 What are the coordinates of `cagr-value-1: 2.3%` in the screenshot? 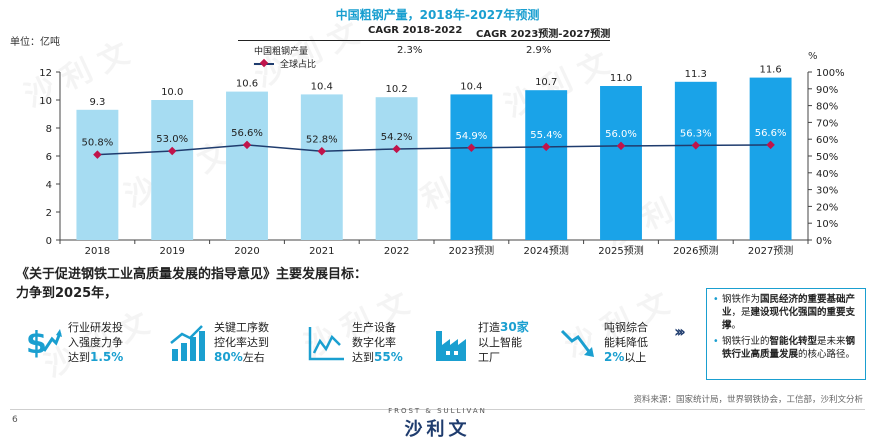 It's located at (410, 50).